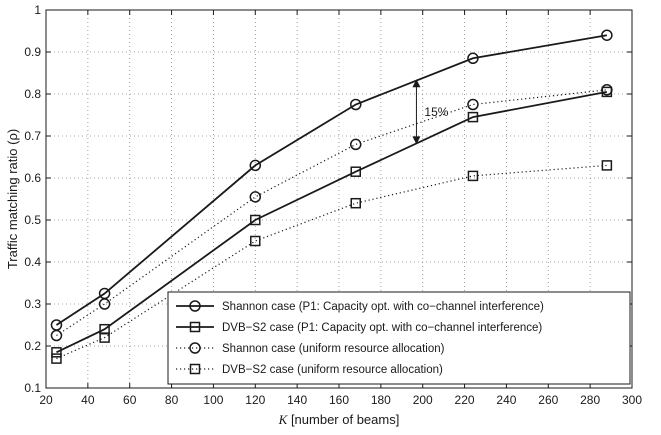  Describe the element at coordinates (436, 112) in the screenshot. I see `annotation-label: 15%` at that location.